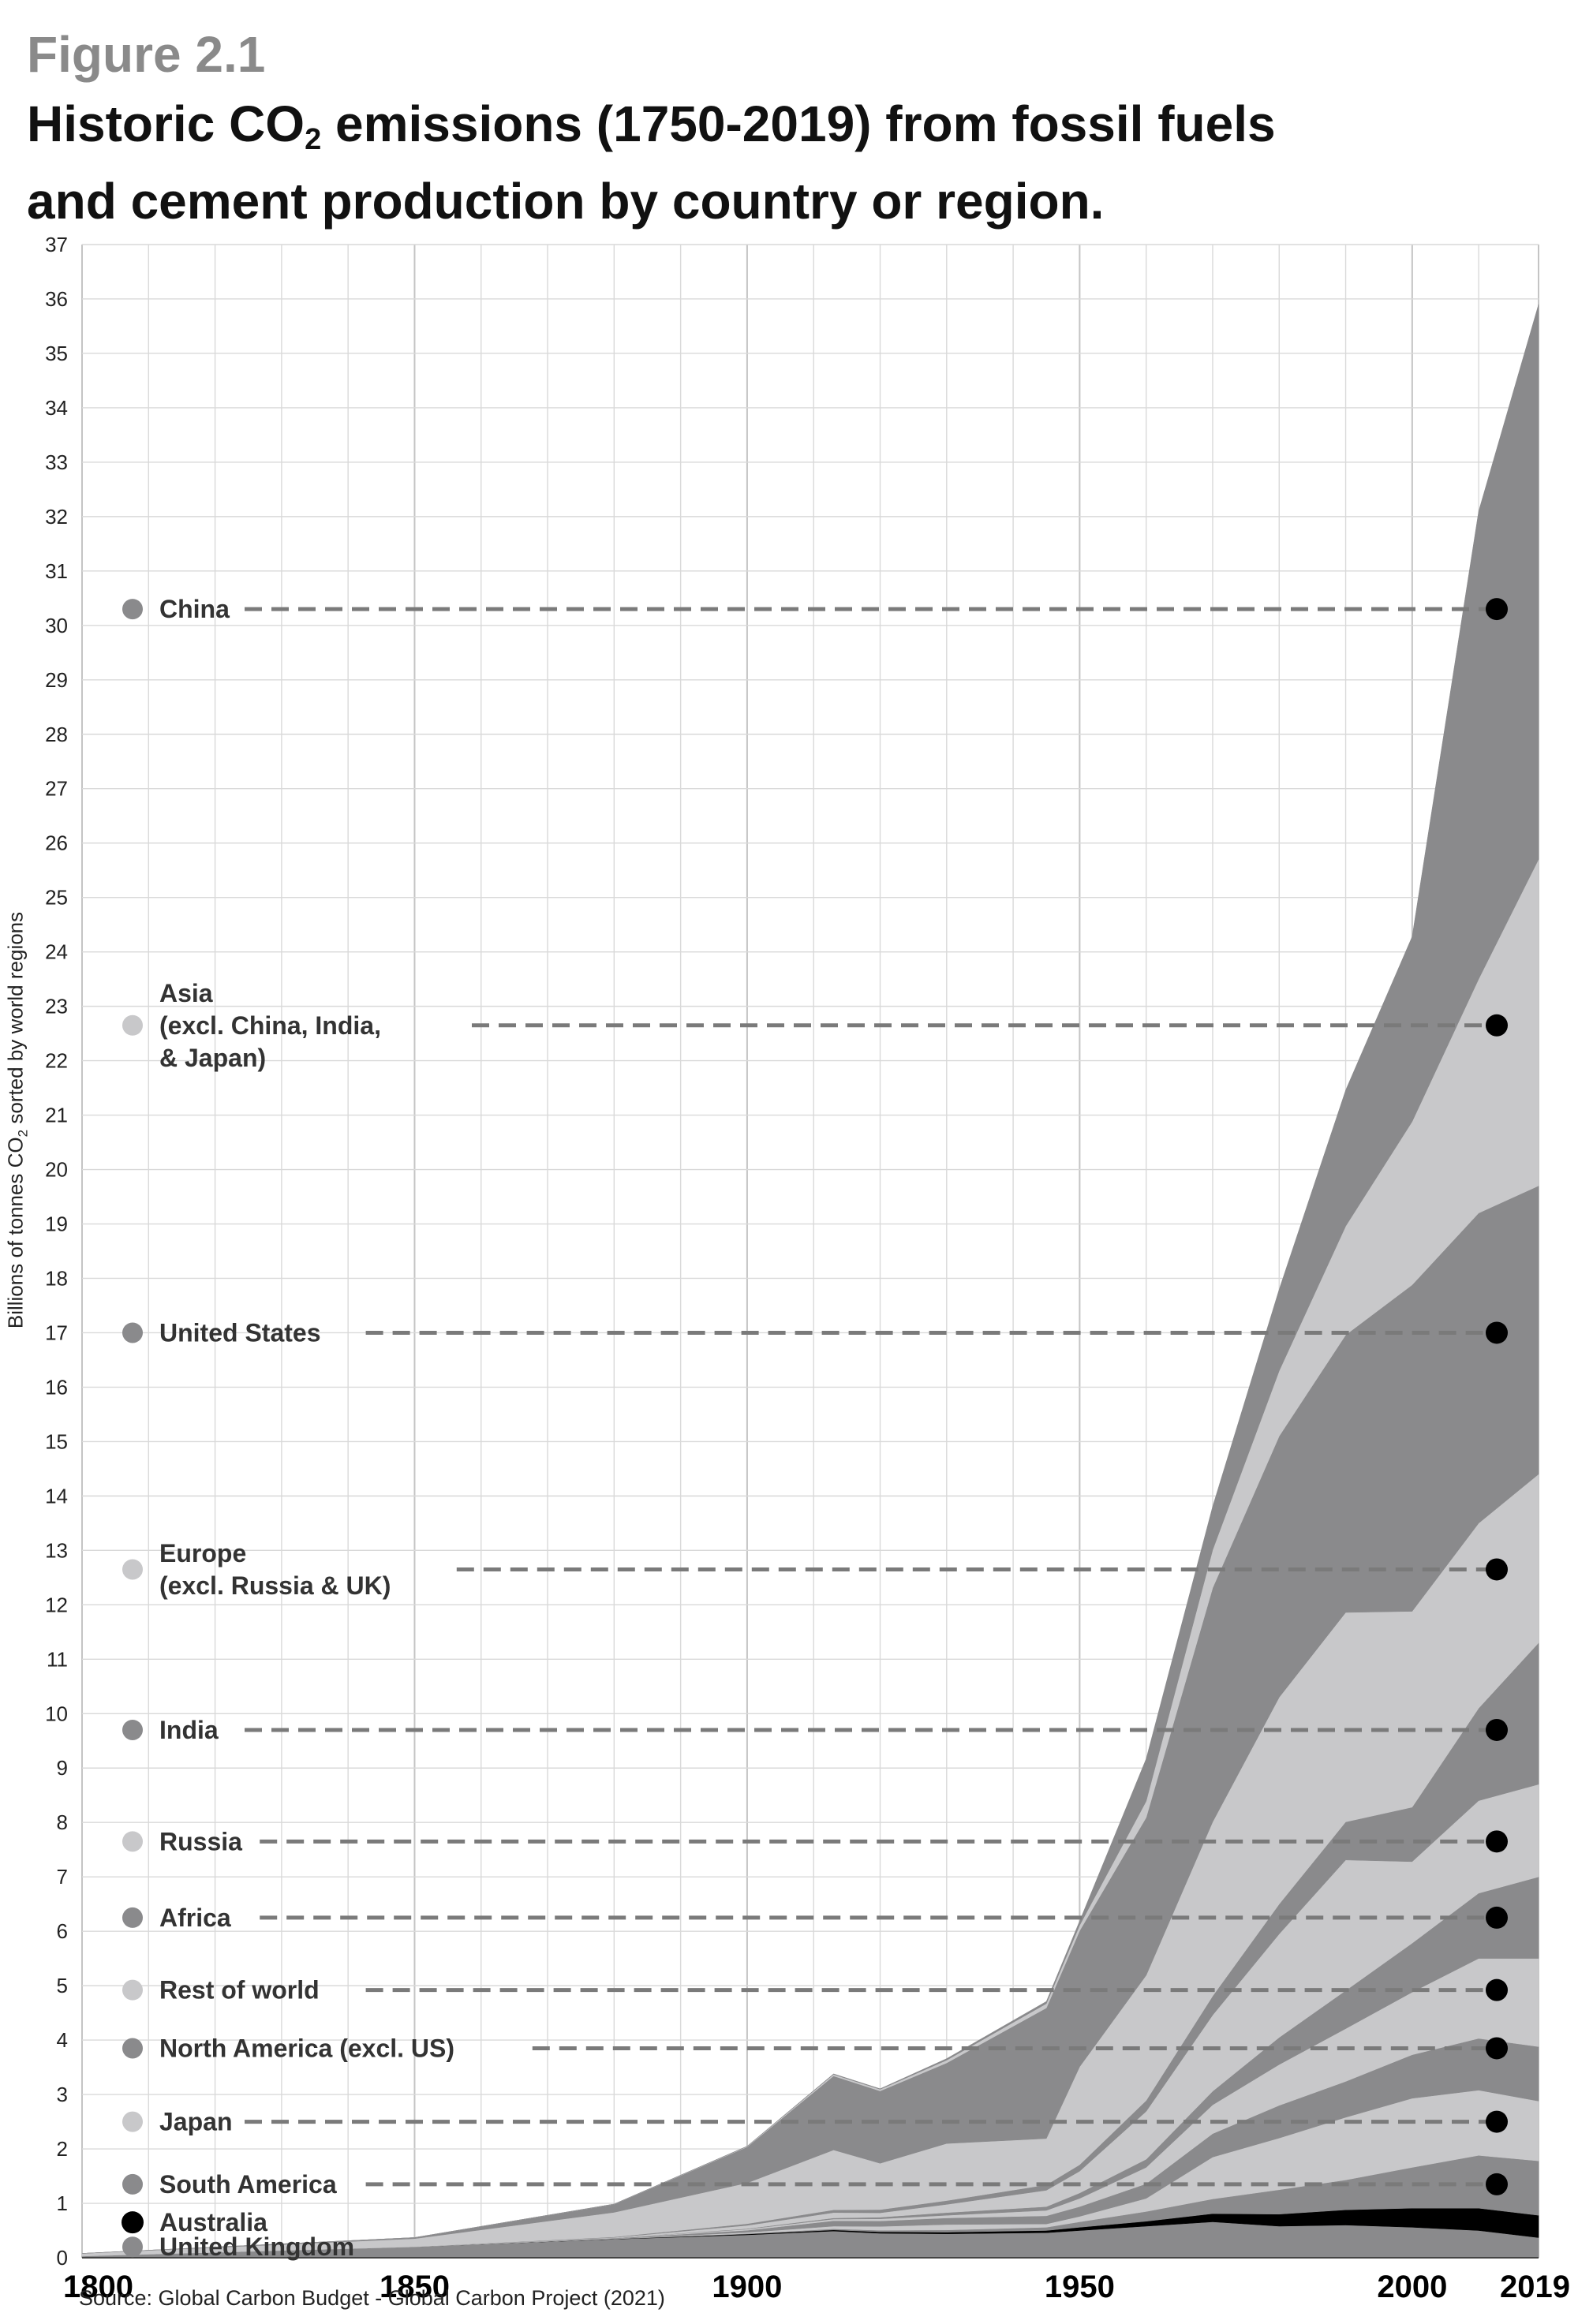 Image resolution: width=1578 pixels, height=2324 pixels. Describe the element at coordinates (147, 55) in the screenshot. I see `figure-label: Figure 2.1` at that location.